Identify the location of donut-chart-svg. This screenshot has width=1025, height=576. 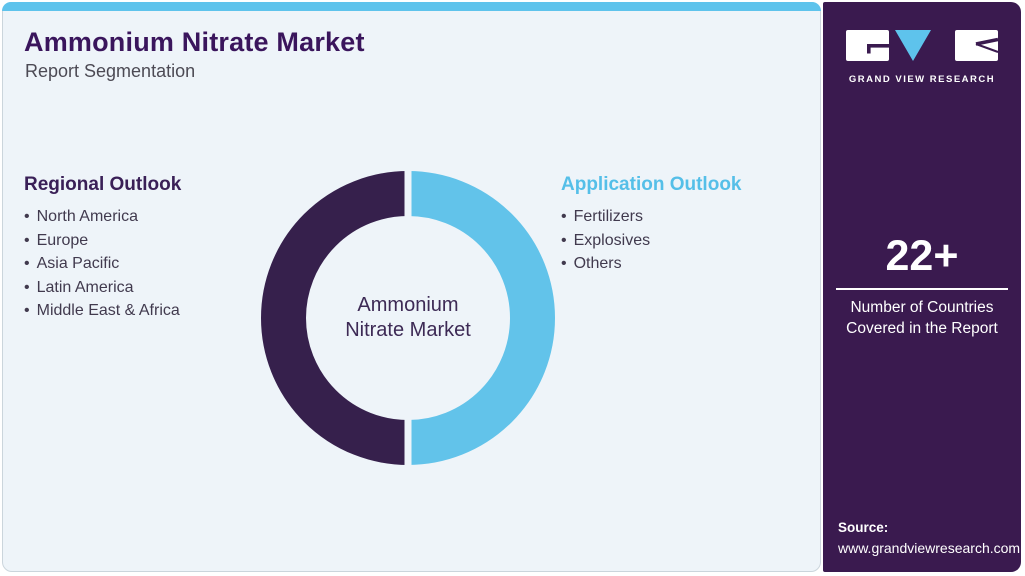
(408, 318).